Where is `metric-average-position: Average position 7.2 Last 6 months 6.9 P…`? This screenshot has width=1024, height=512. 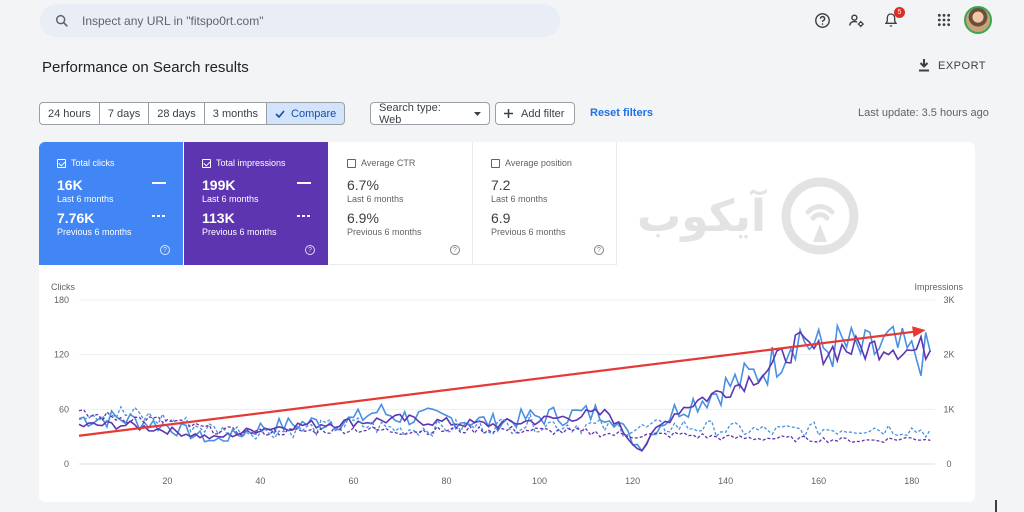
metric-average-position: Average position 7.2 Last 6 months 6.9 P… is located at coordinates (545, 203).